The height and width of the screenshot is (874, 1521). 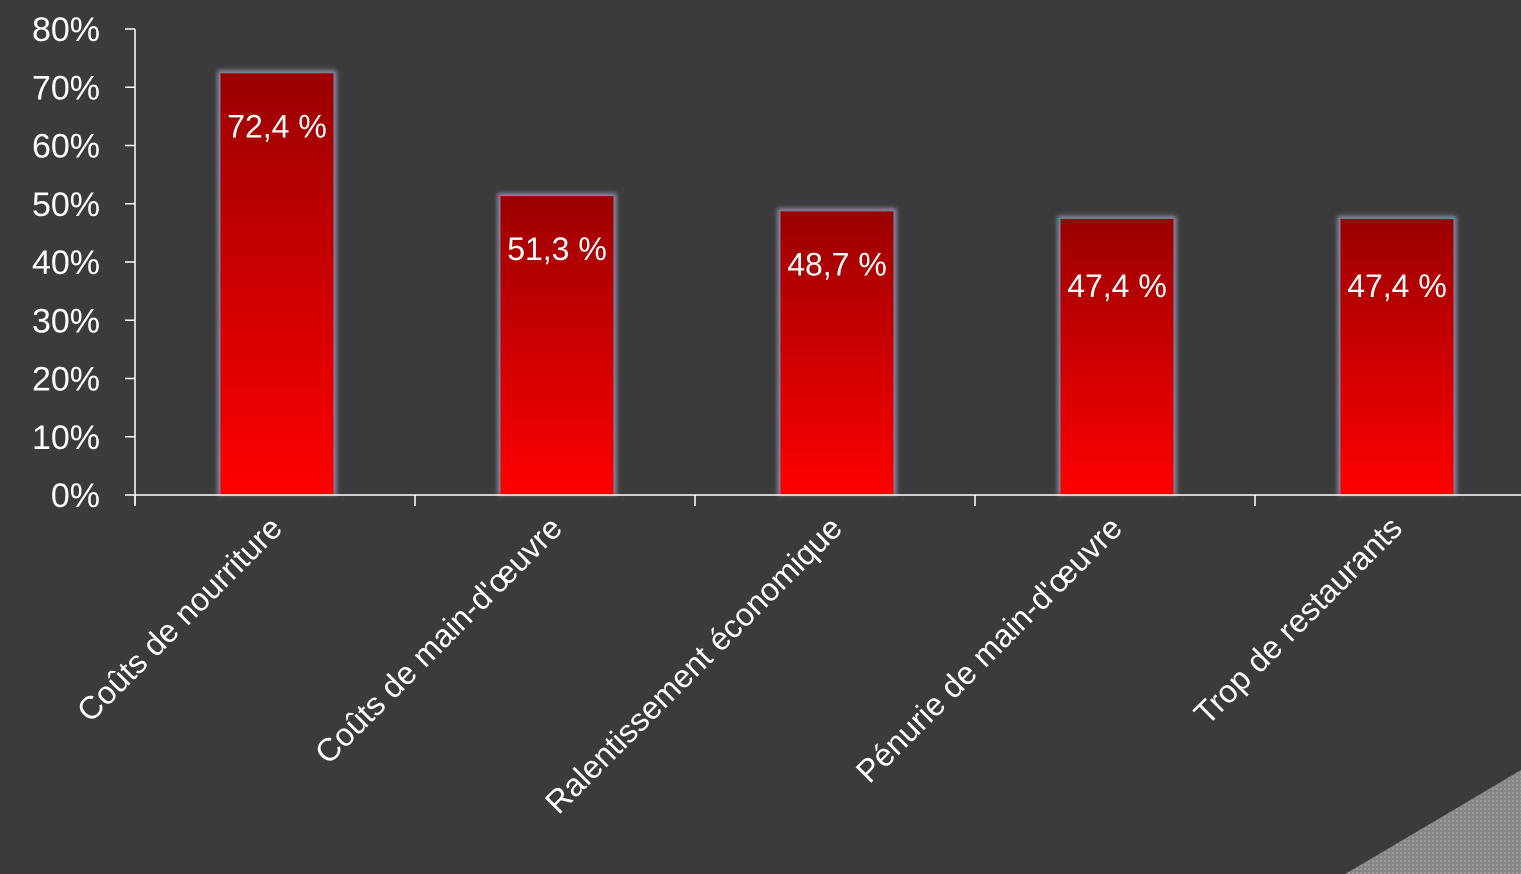 What do you see at coordinates (66, 147) in the screenshot?
I see `y-tick-label: 60%` at bounding box center [66, 147].